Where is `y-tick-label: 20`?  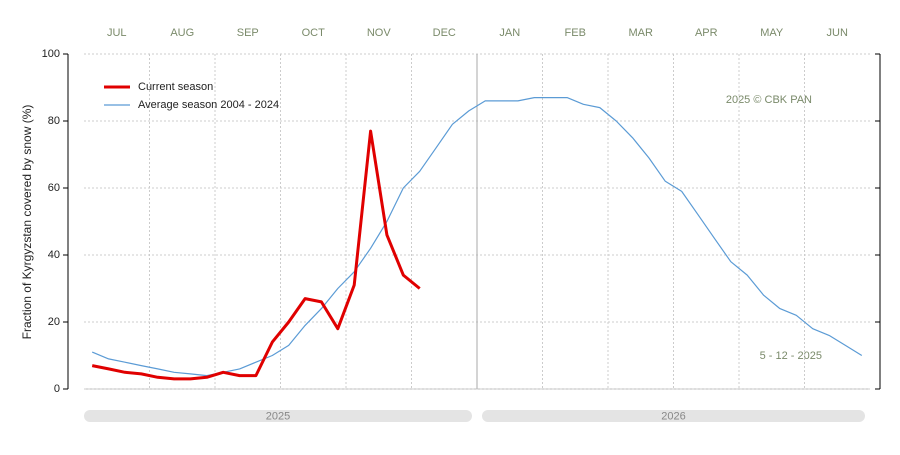 y-tick-label: 20 is located at coordinates (54, 322).